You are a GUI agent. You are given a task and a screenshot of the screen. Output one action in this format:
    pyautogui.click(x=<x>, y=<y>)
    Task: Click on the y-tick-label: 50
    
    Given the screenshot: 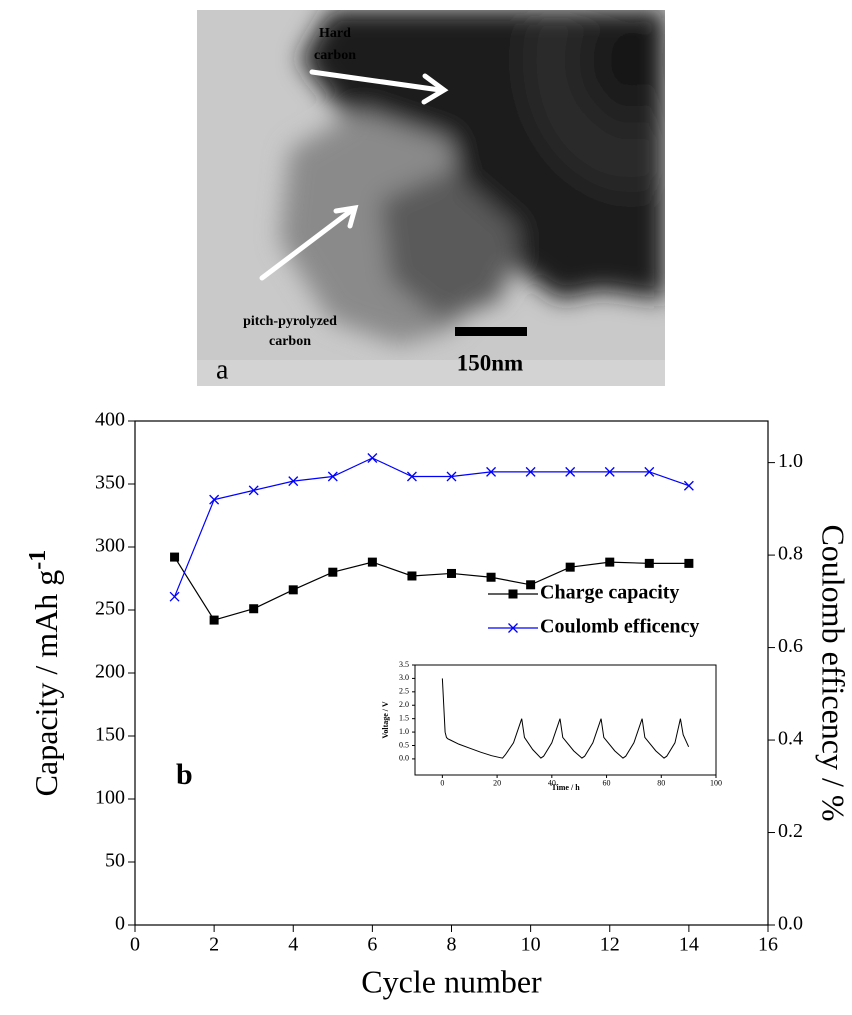 What is the action you would take?
    pyautogui.click(x=115, y=861)
    